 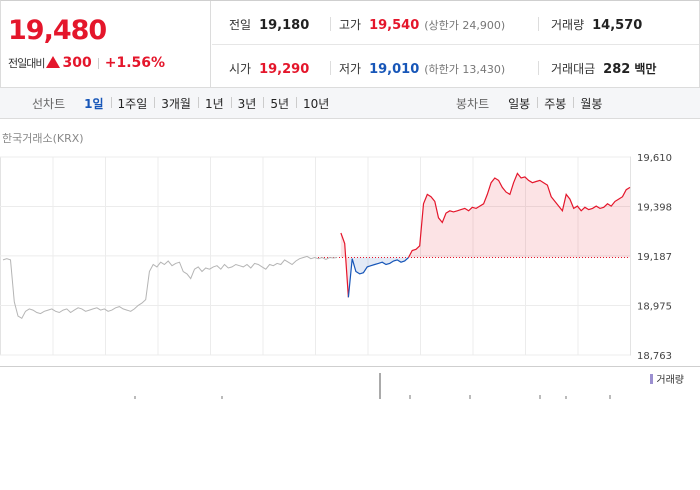 What do you see at coordinates (654, 158) in the screenshot?
I see `y-tick-label: 19,610` at bounding box center [654, 158].